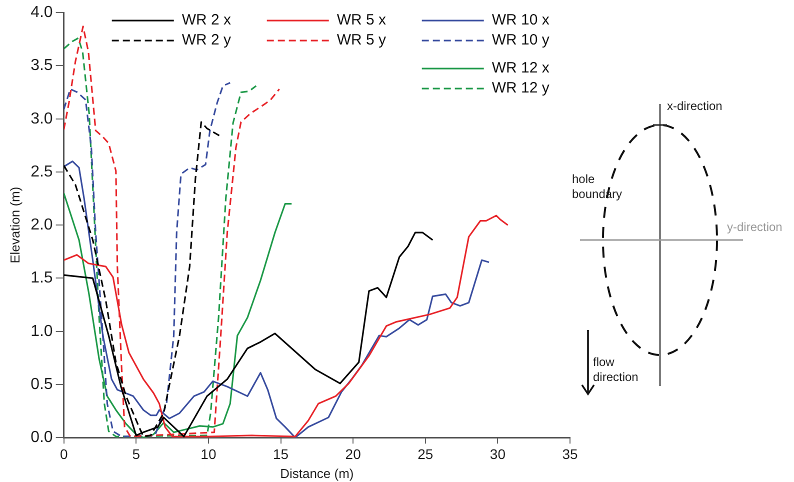  What do you see at coordinates (64, 454) in the screenshot?
I see `x-tick-label: 0` at bounding box center [64, 454].